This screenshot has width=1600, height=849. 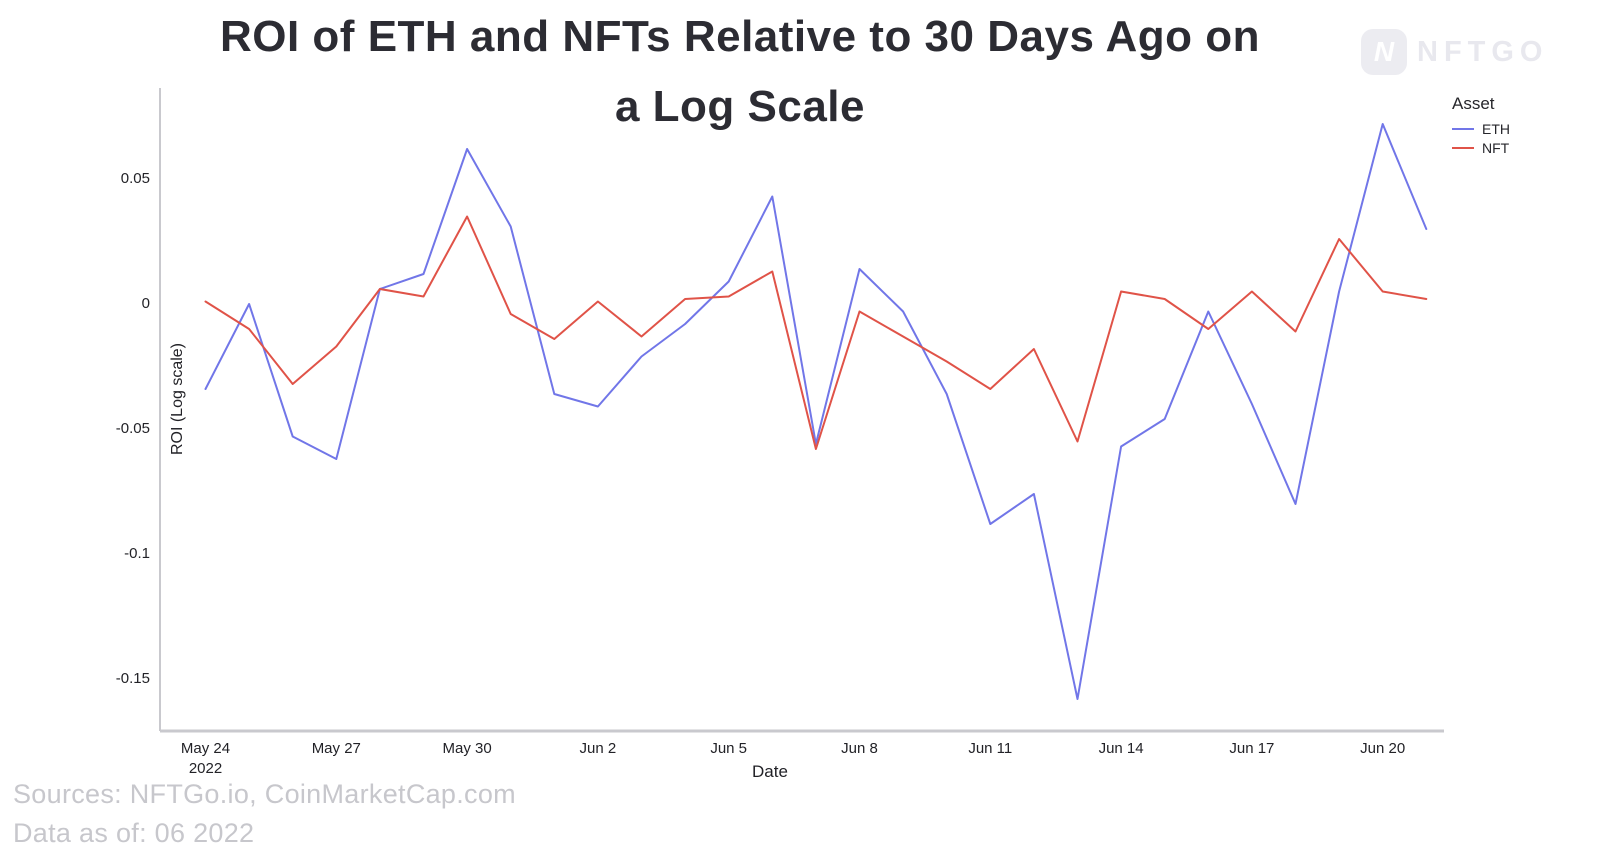 I want to click on x-tick-label: Jun 20, so click(x=1383, y=748).